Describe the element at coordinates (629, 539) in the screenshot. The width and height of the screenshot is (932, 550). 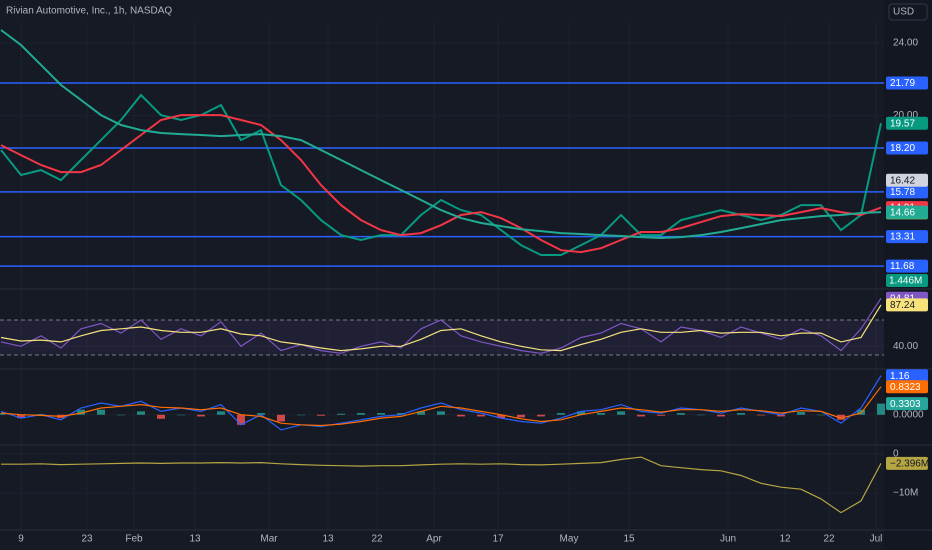
I see `x-tick-label: 15` at that location.